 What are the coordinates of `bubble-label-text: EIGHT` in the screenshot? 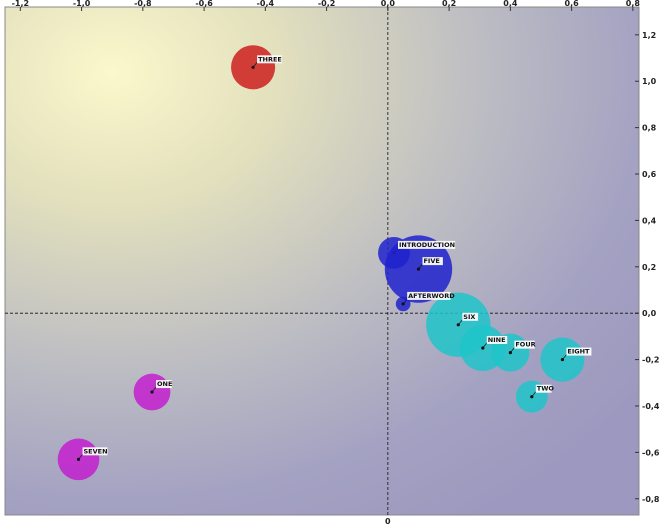 It's located at (578, 352).